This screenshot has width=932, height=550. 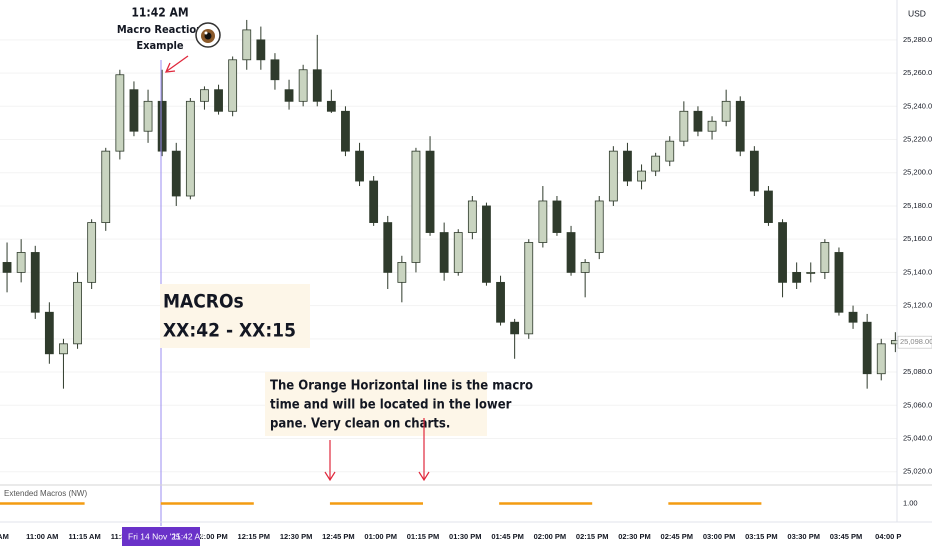 I want to click on note-box, so click(x=376, y=404).